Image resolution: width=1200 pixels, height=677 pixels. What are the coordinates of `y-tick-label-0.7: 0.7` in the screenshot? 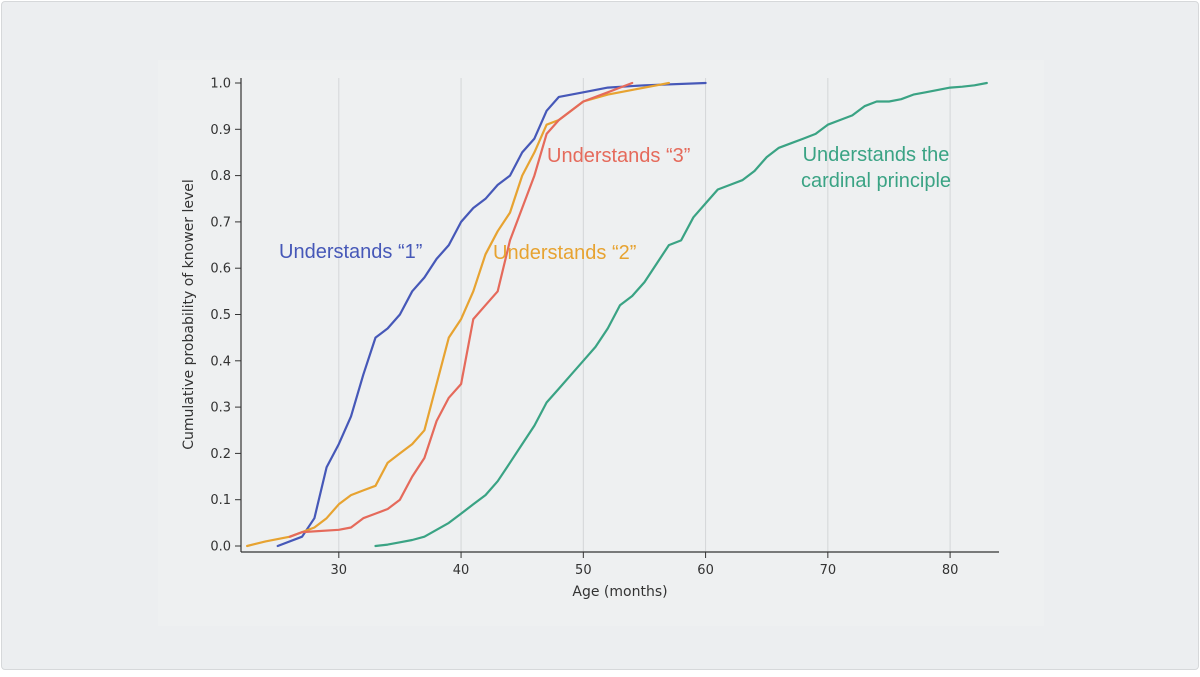 It's located at (220, 222).